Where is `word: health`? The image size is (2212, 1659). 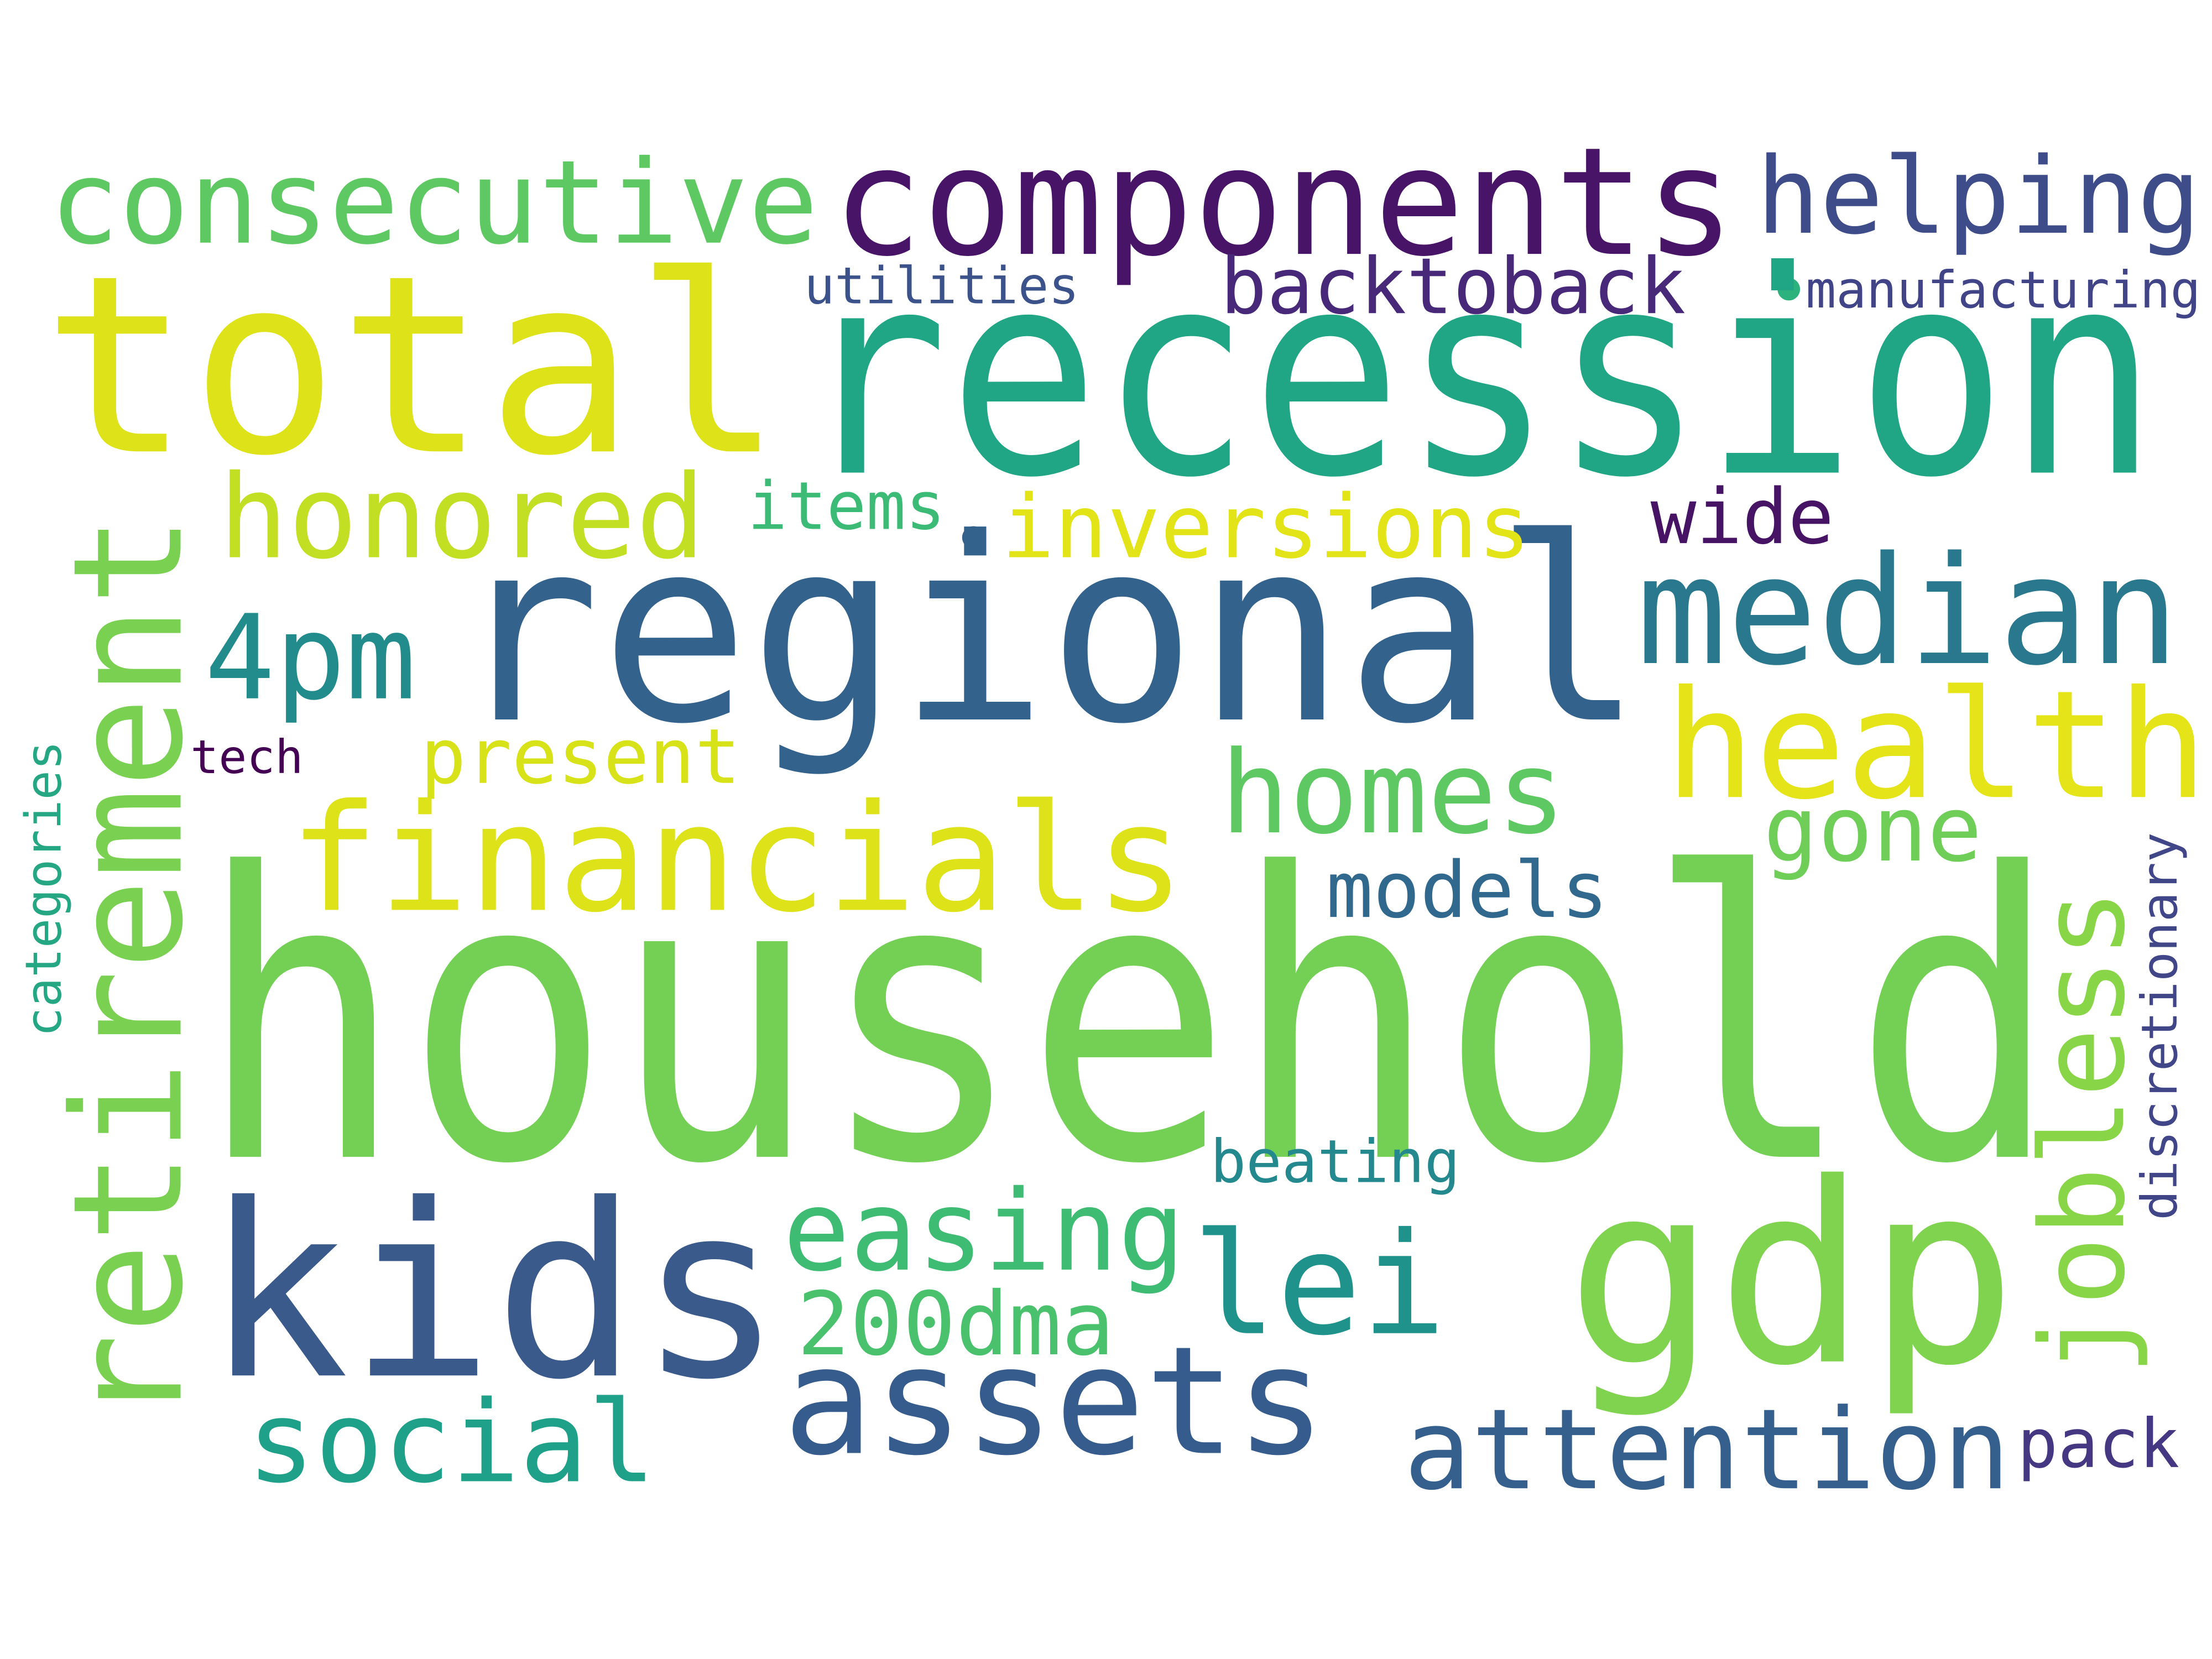
word: health is located at coordinates (1936, 745).